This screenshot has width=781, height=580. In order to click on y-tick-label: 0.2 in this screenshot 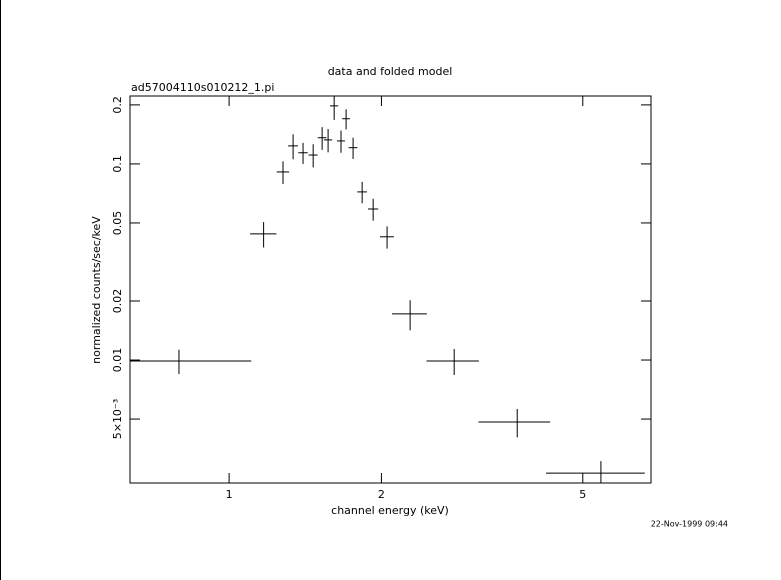, I will do `click(117, 105)`.